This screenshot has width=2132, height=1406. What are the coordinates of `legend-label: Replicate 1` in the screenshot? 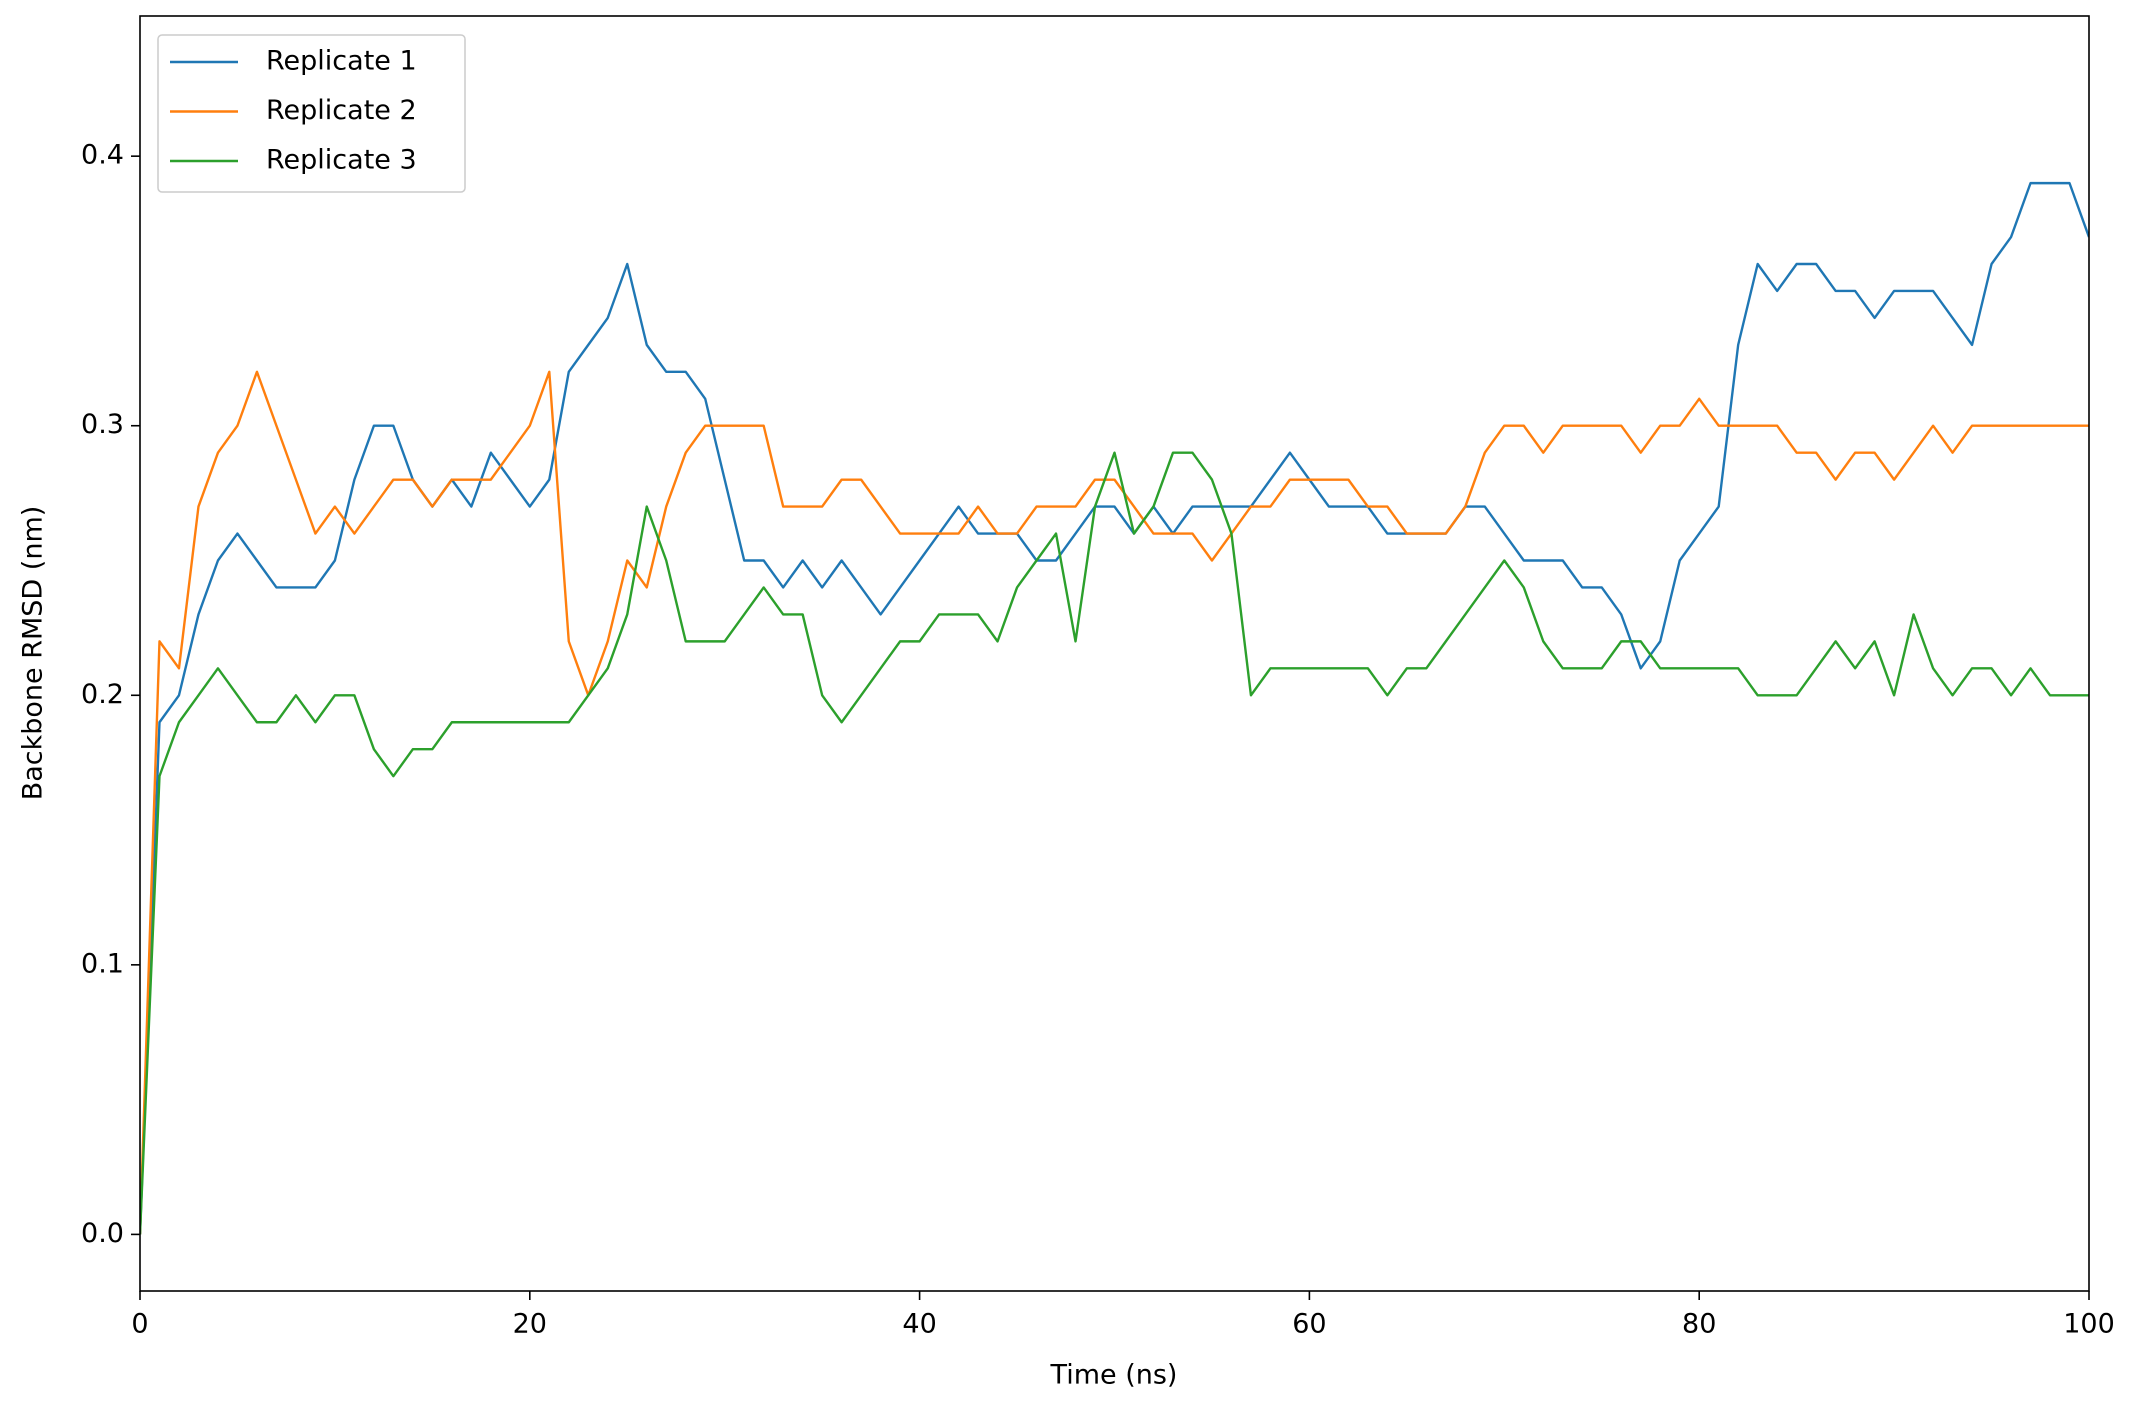 It's located at (341, 61).